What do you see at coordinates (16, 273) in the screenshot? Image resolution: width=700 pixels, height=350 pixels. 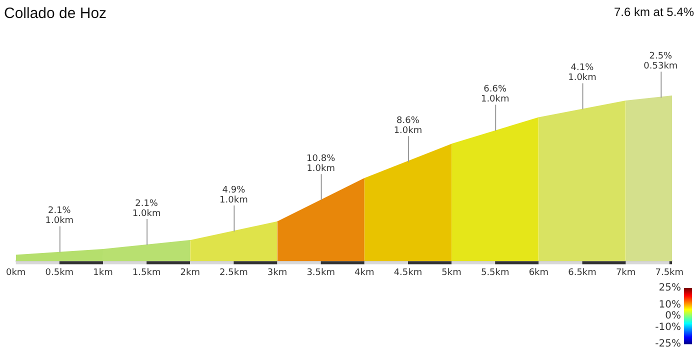 I see `x-tick-label: 0km` at bounding box center [16, 273].